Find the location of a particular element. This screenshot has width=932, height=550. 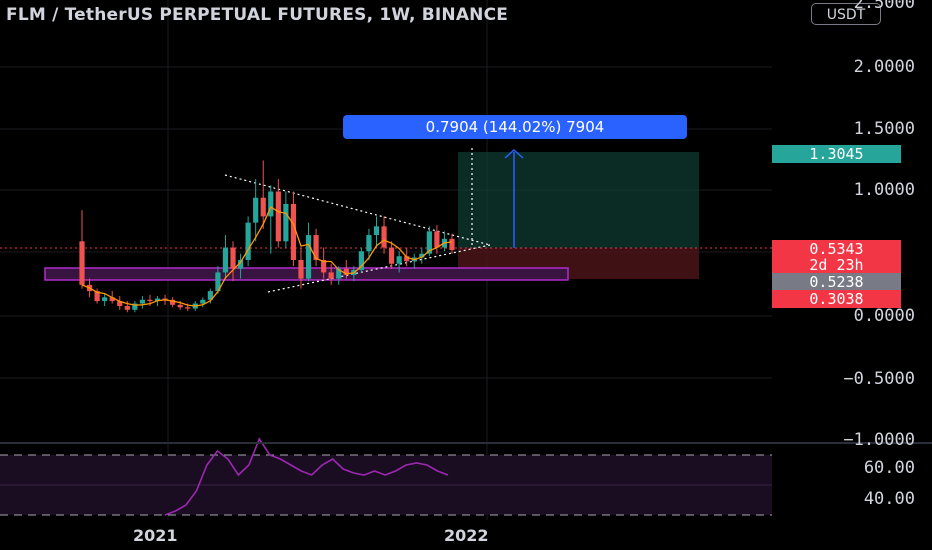

upper-trendline is located at coordinates (357, 210).